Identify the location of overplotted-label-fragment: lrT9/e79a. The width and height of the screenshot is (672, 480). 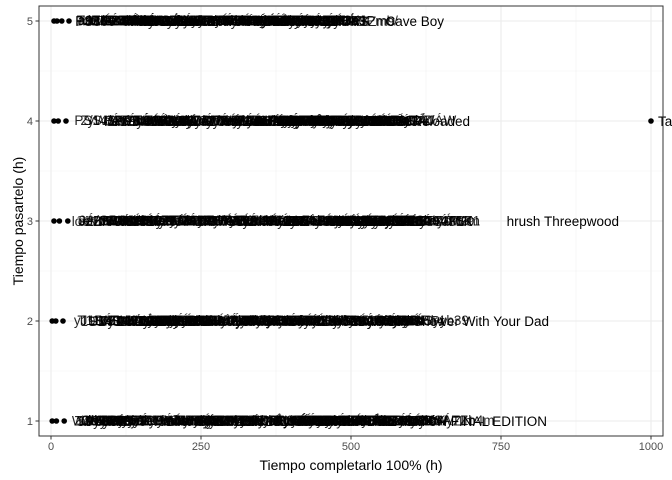
(293, 20).